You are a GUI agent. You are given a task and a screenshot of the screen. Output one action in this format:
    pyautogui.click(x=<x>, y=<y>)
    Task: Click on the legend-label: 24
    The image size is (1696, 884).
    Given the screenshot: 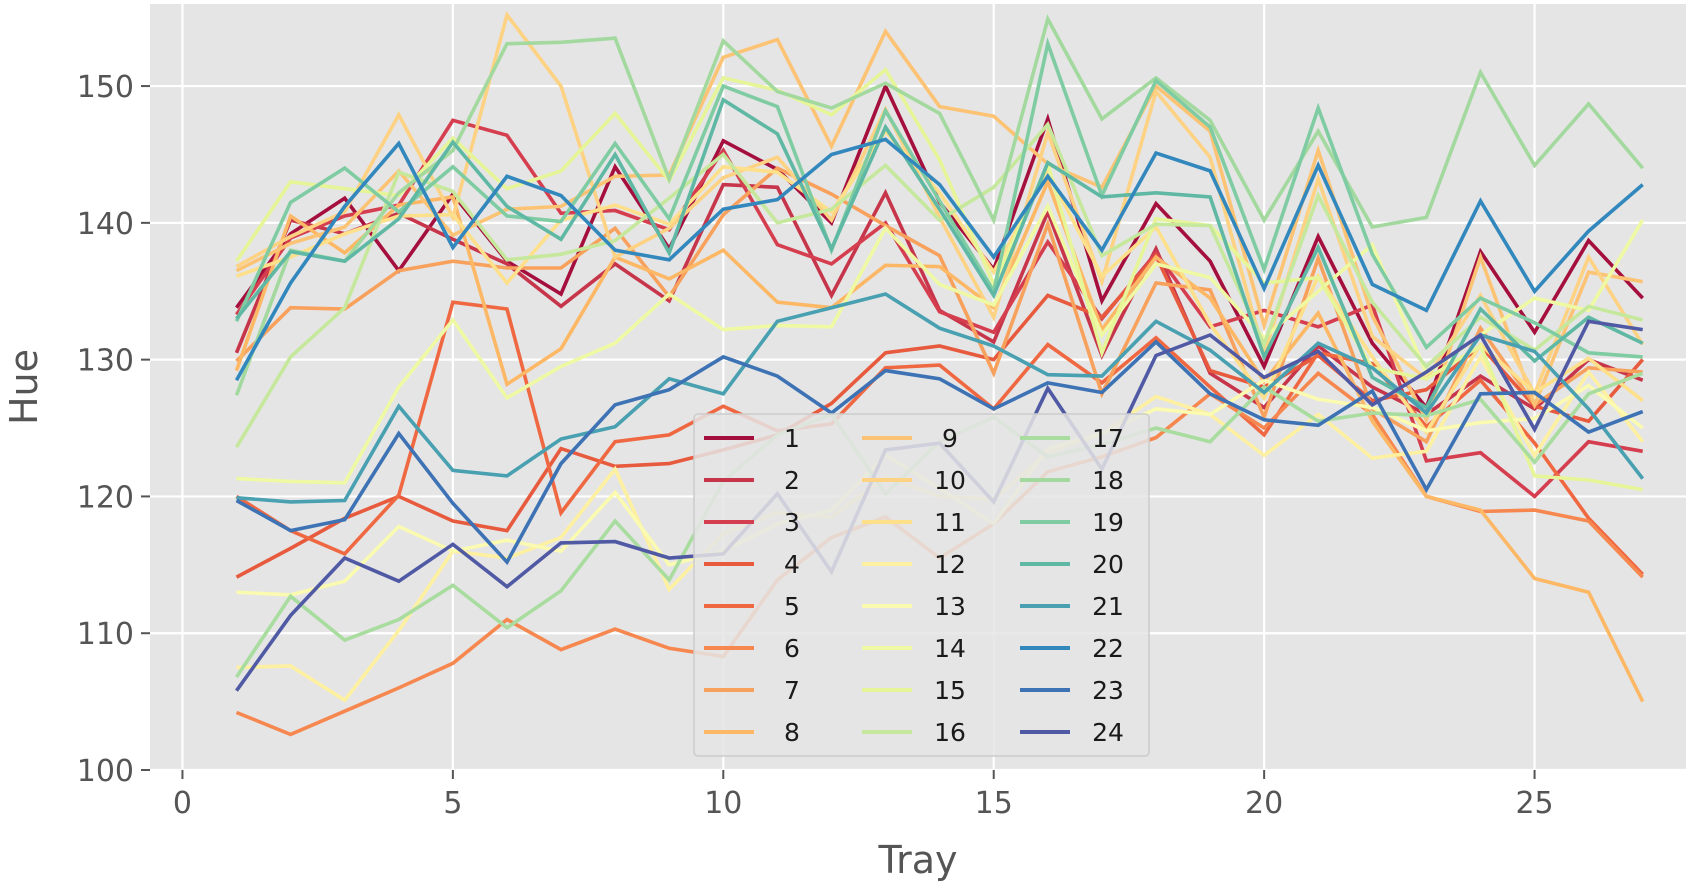 What is the action you would take?
    pyautogui.click(x=1108, y=732)
    